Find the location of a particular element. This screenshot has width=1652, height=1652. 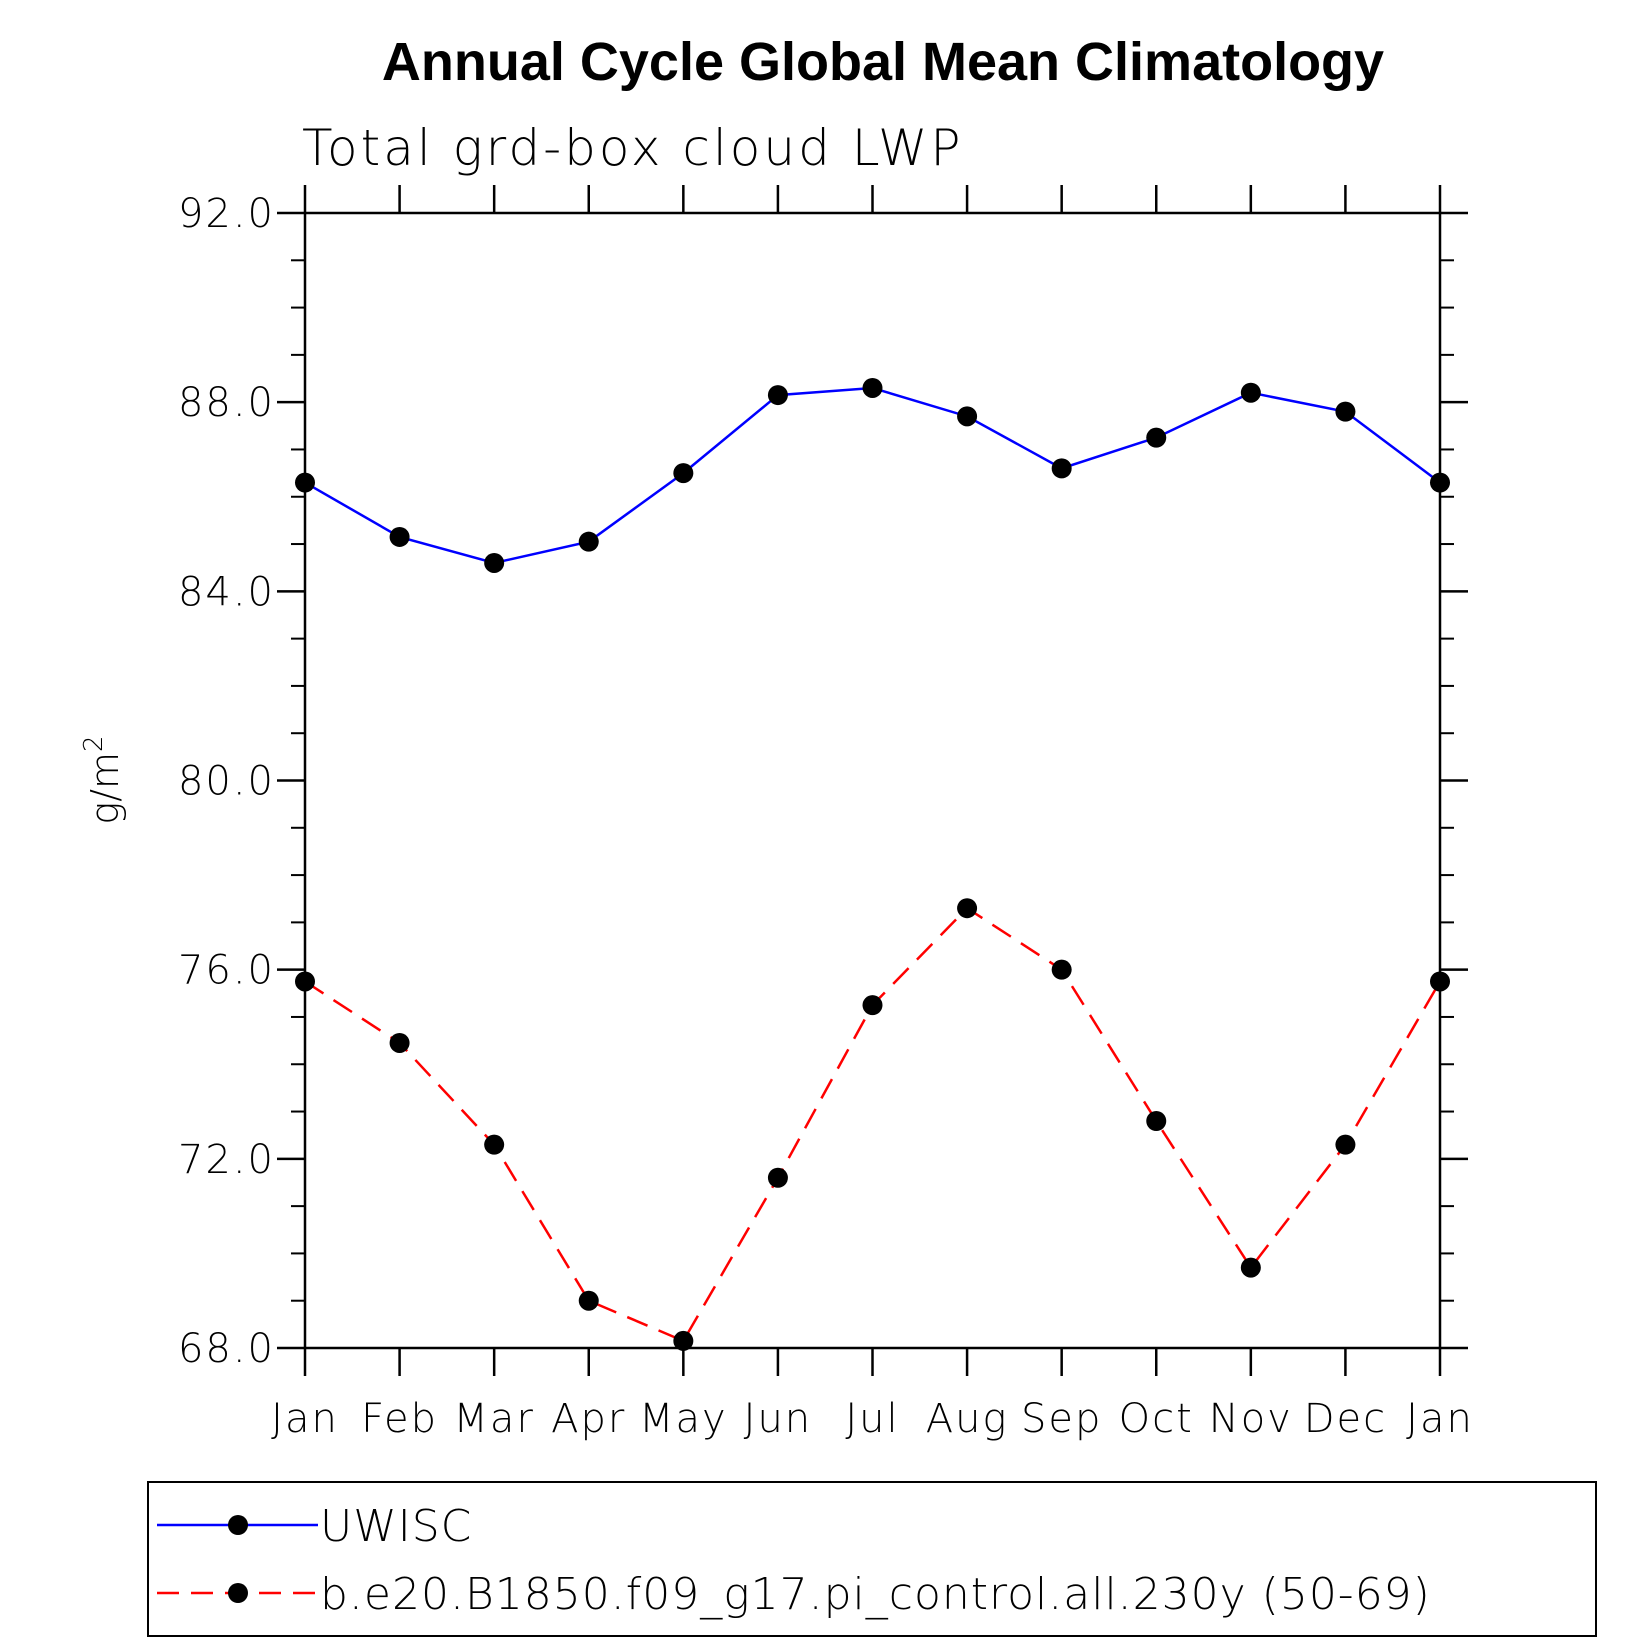

chart-subtitle: Total grd-box cloud LWP is located at coordinates (633, 148).